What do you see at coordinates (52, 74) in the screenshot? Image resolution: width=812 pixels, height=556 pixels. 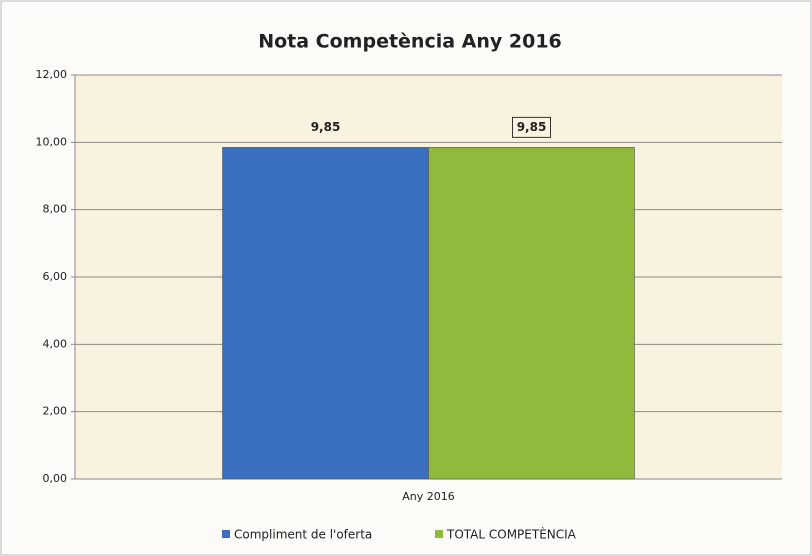 I see `y-tick-label: 12,00` at bounding box center [52, 74].